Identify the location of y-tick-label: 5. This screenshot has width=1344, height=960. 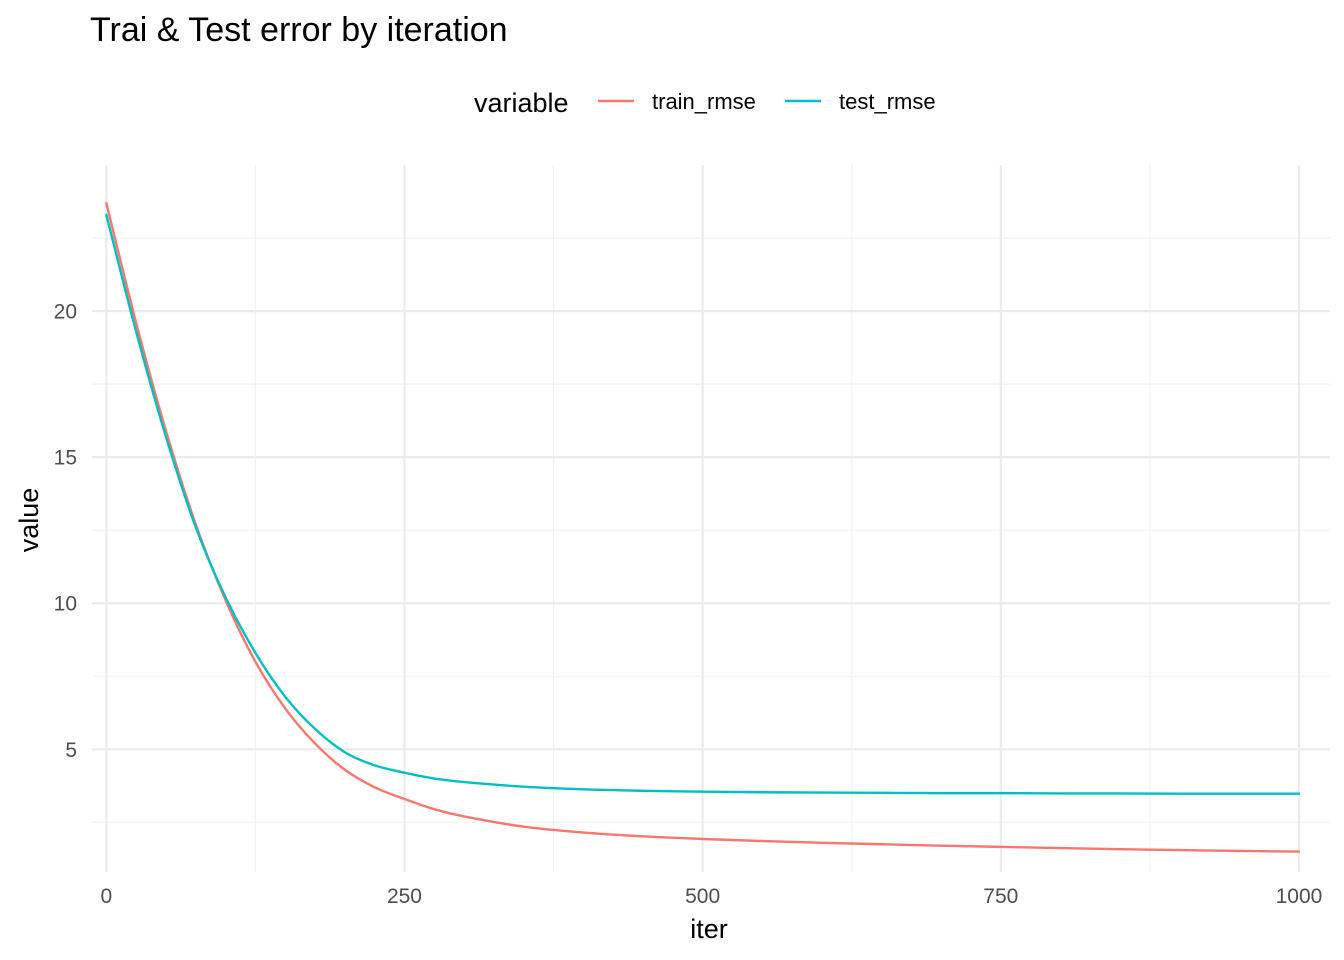
(71, 750).